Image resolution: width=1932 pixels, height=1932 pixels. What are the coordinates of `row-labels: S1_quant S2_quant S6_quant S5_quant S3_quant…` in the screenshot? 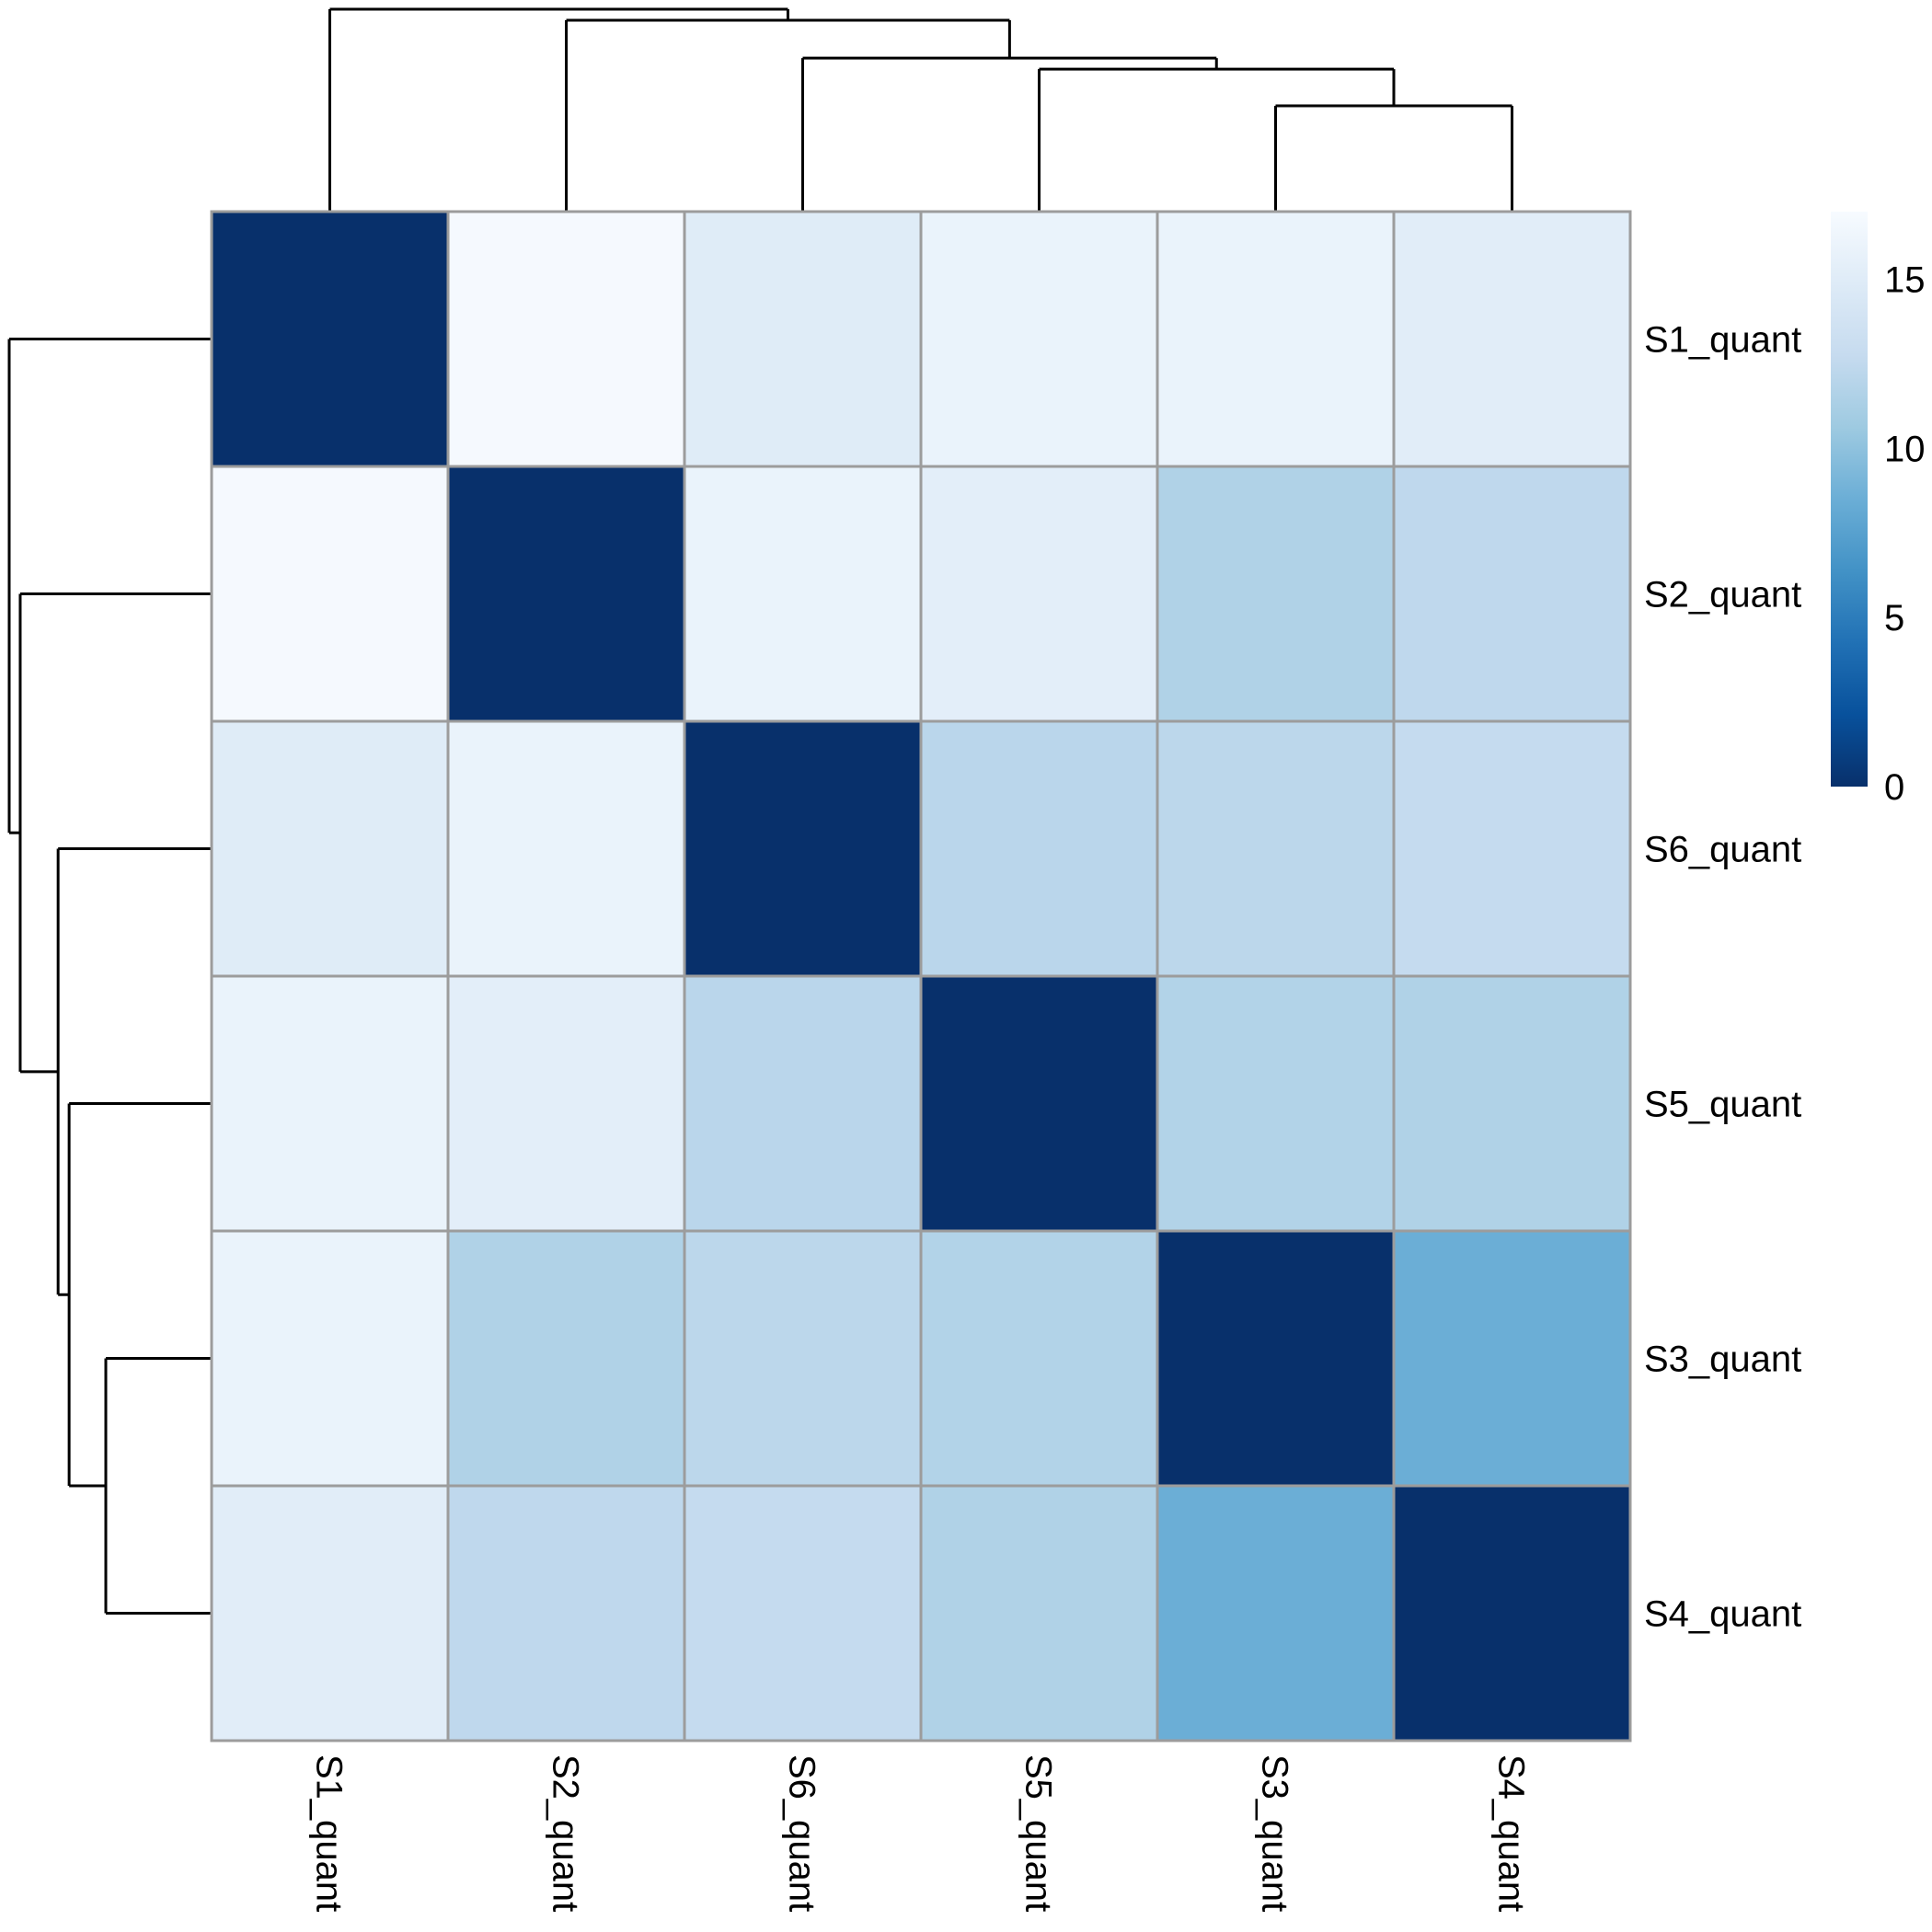 It's located at (1722, 977).